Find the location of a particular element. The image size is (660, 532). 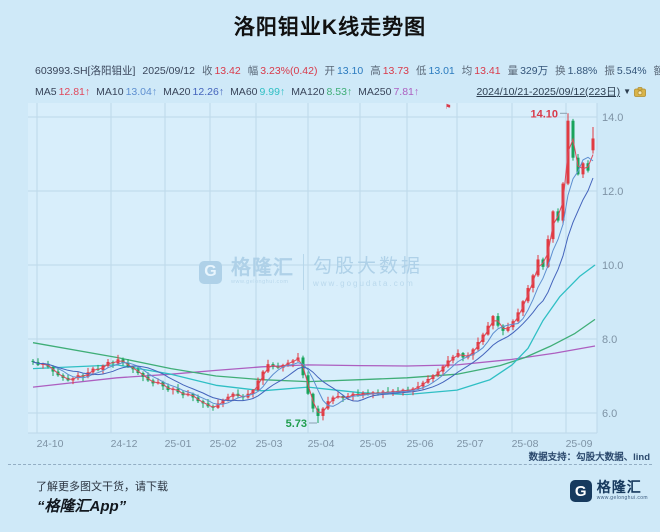

stock-code: 603993.SH[洛阳钼业] is located at coordinates (85, 71).